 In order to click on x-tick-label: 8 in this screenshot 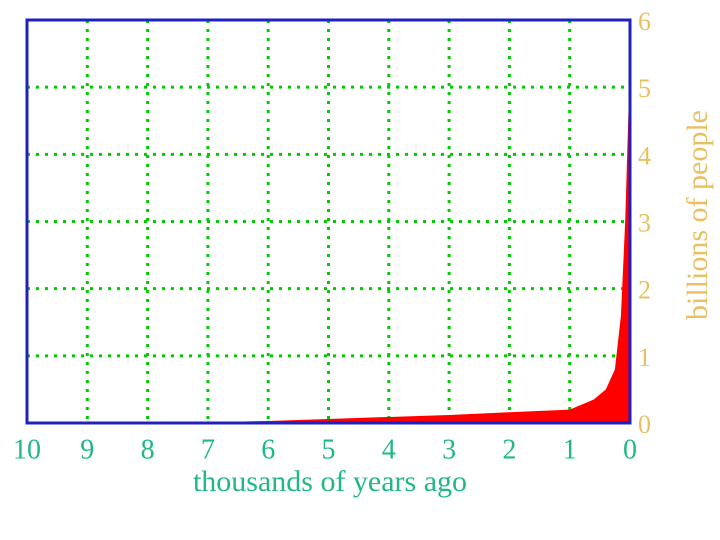, I will do `click(148, 449)`.